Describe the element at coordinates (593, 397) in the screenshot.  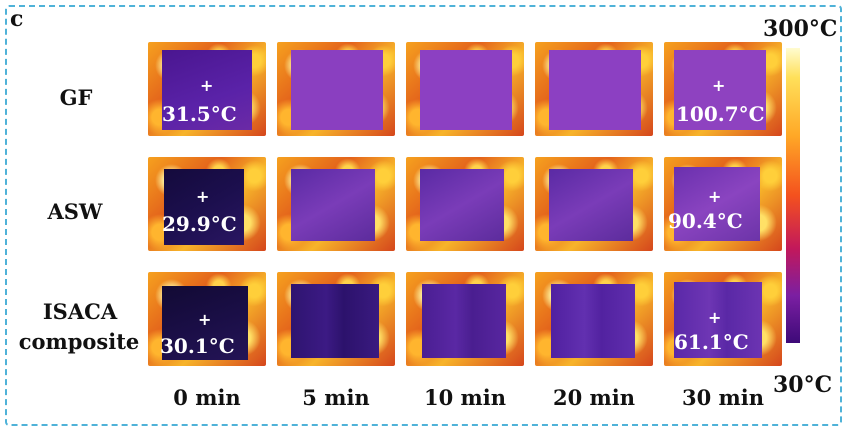
I see `column-label-20min: 20 min` at that location.